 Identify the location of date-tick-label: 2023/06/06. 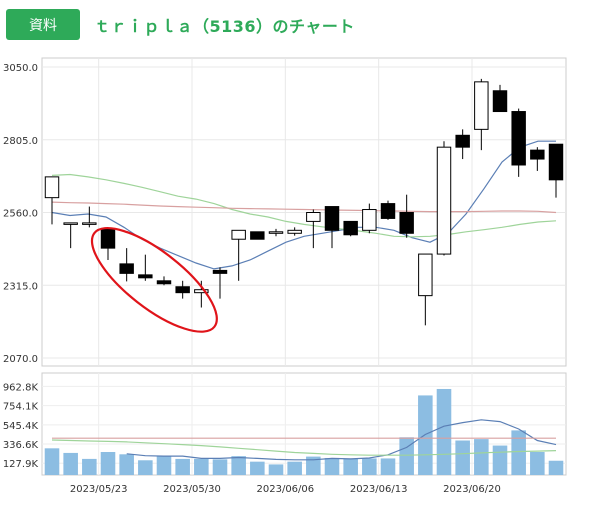
(286, 489).